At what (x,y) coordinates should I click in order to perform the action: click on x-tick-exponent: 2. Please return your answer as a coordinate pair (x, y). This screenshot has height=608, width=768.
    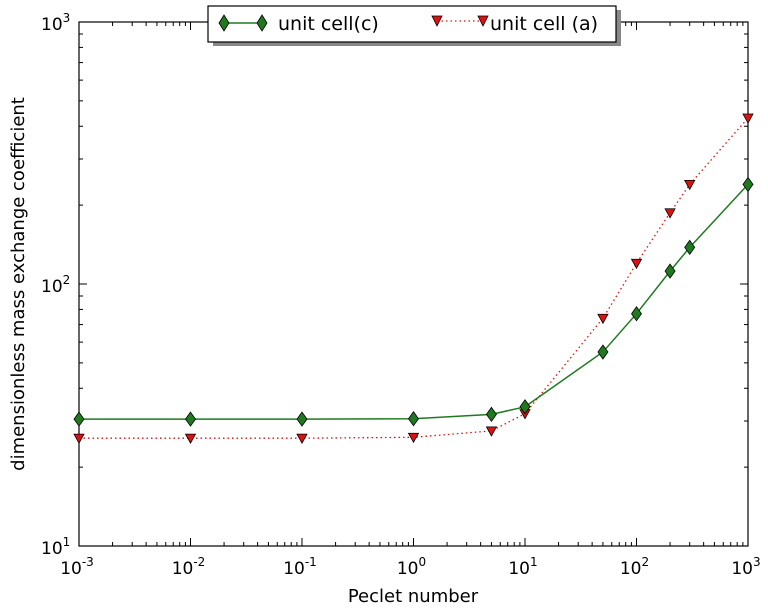
    Looking at the image, I should click on (646, 562).